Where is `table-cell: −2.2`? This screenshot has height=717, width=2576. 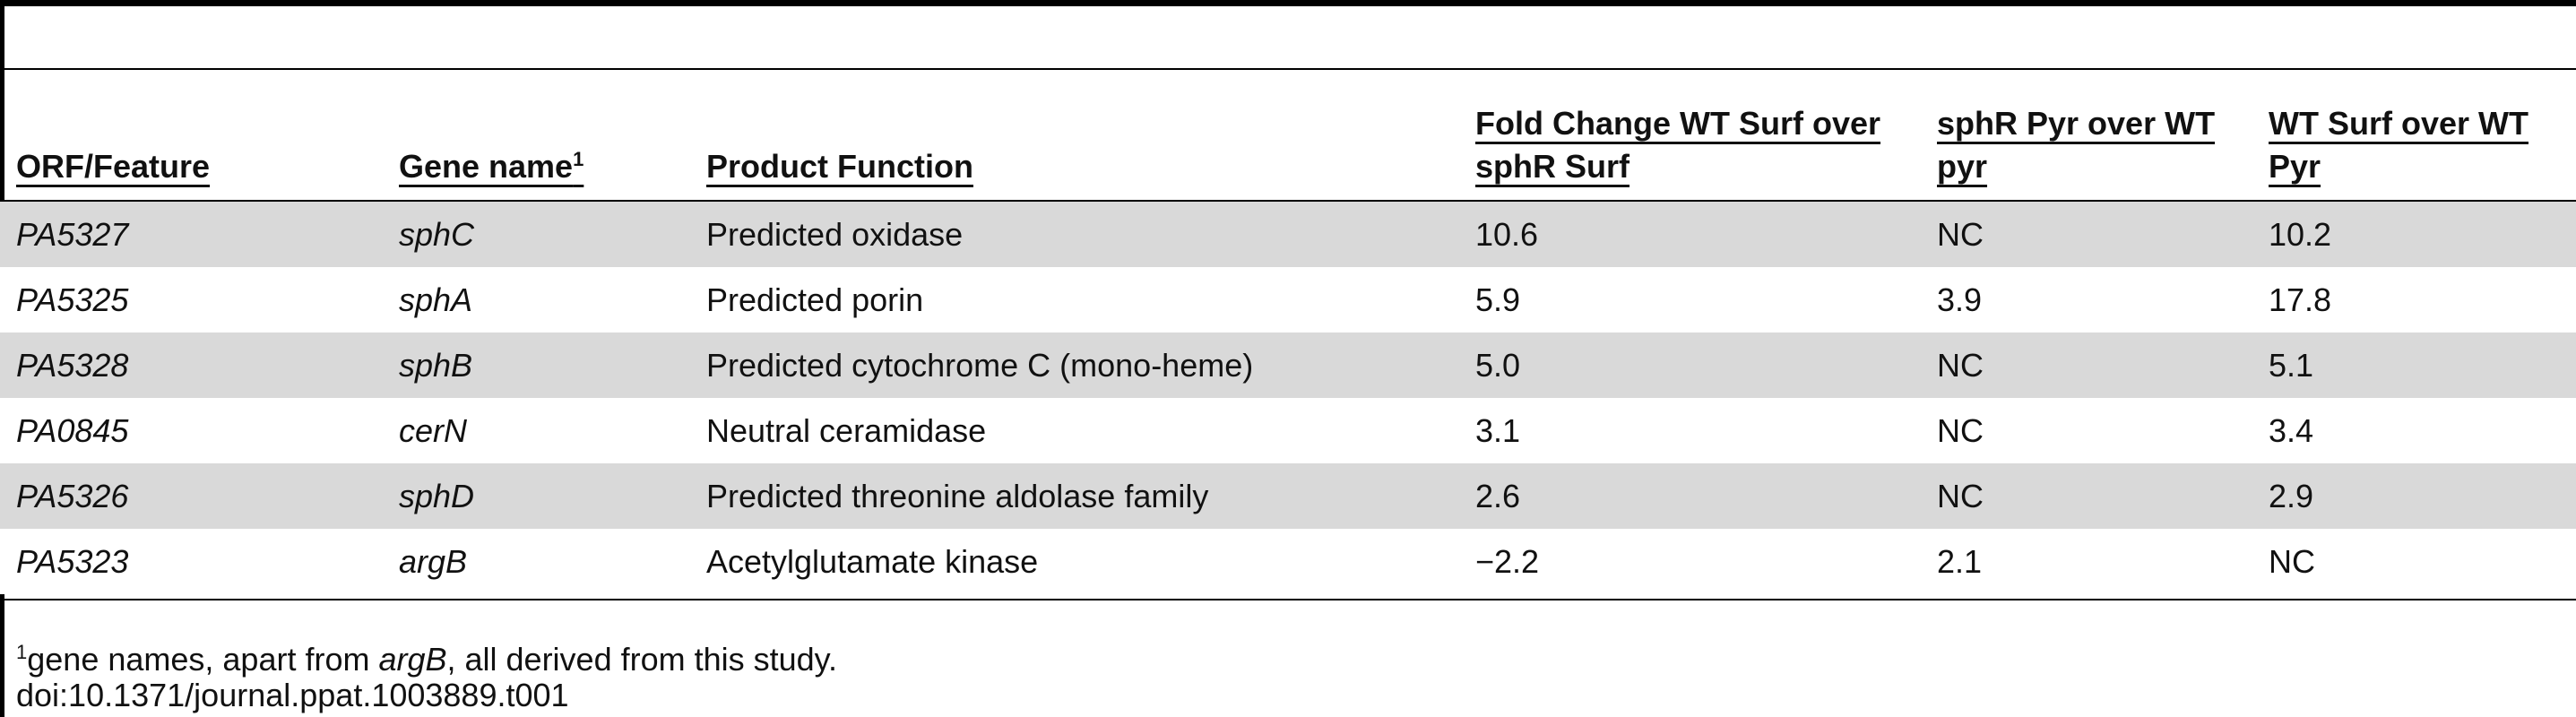
table-cell: −2.2 is located at coordinates (1507, 561).